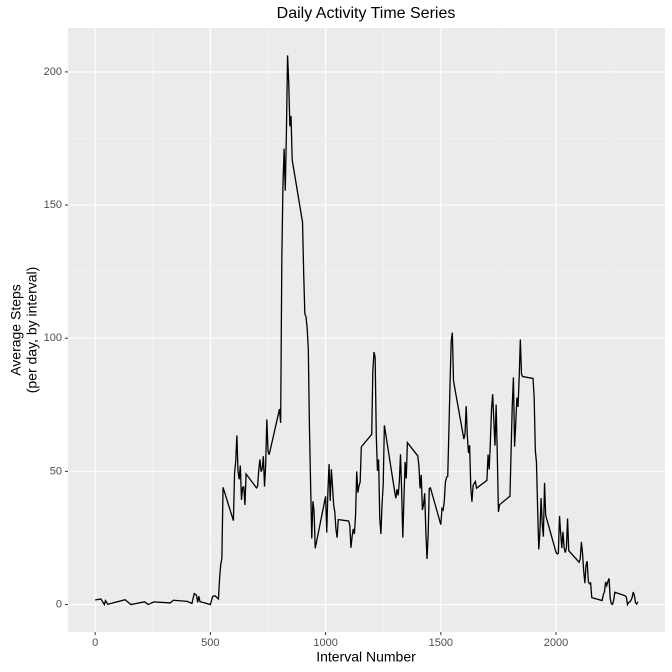 Image resolution: width=672 pixels, height=672 pixels. What do you see at coordinates (32, 330) in the screenshot?
I see `y-axis-title: (per day, by interval)` at bounding box center [32, 330].